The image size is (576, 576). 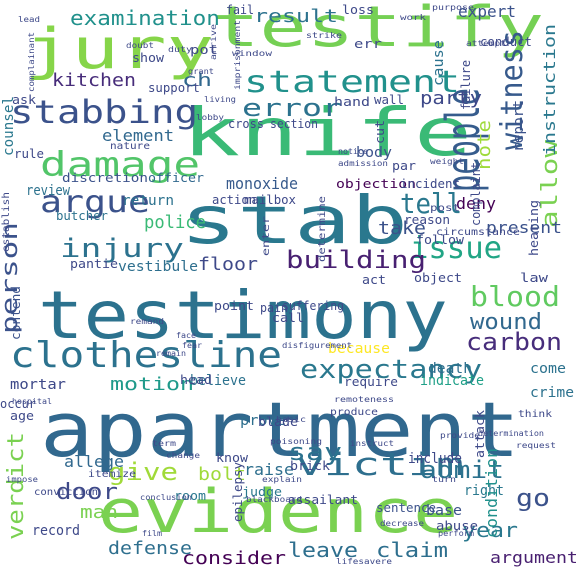 I want to click on word-report: report, so click(x=519, y=126).